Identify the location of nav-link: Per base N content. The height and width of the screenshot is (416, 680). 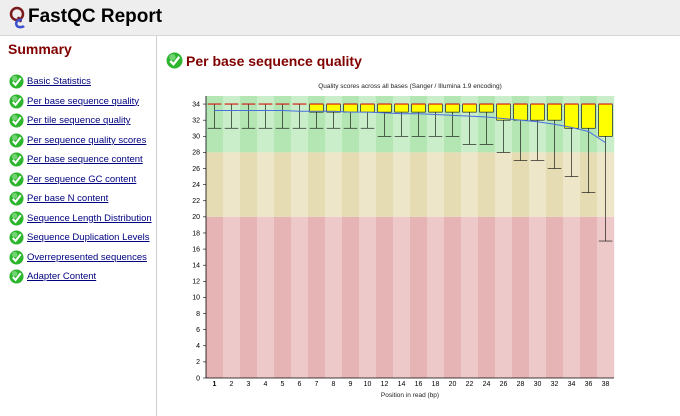
(68, 199).